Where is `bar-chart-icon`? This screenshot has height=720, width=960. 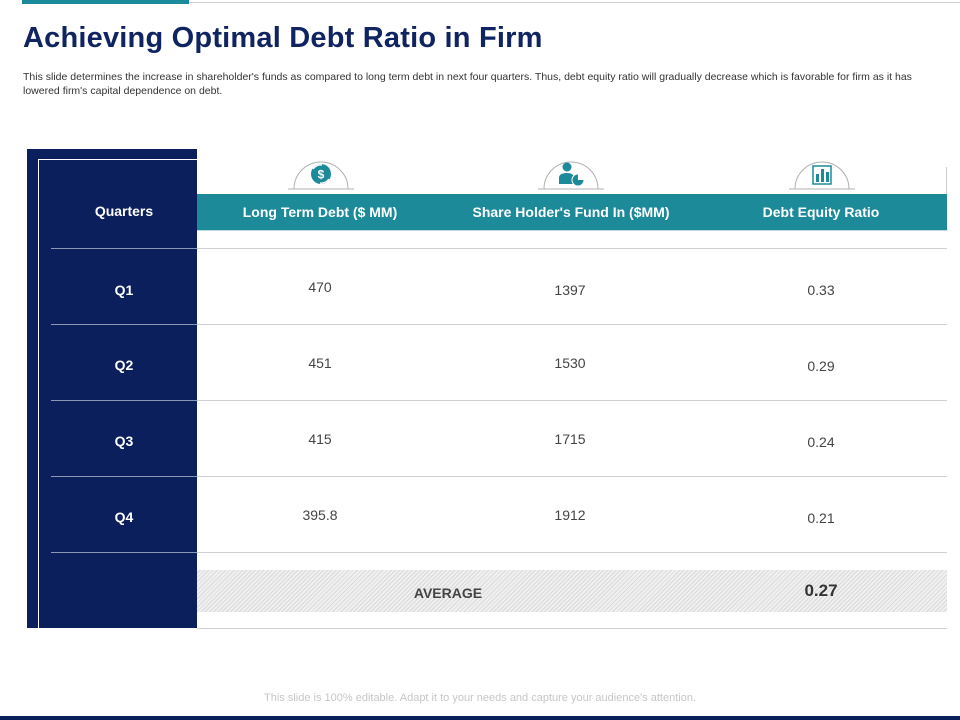
bar-chart-icon is located at coordinates (822, 173).